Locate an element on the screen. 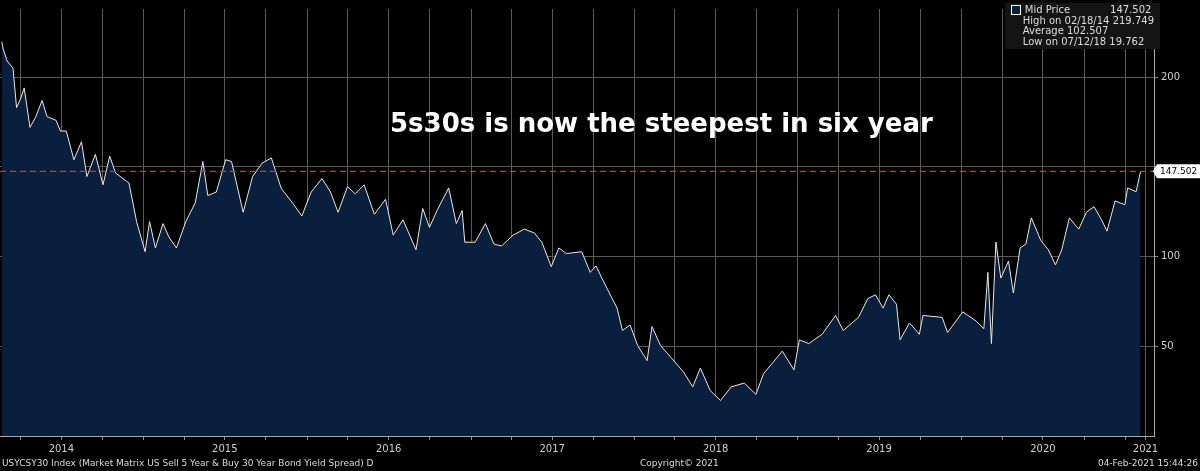  x-tick-label: 2015 is located at coordinates (225, 448).